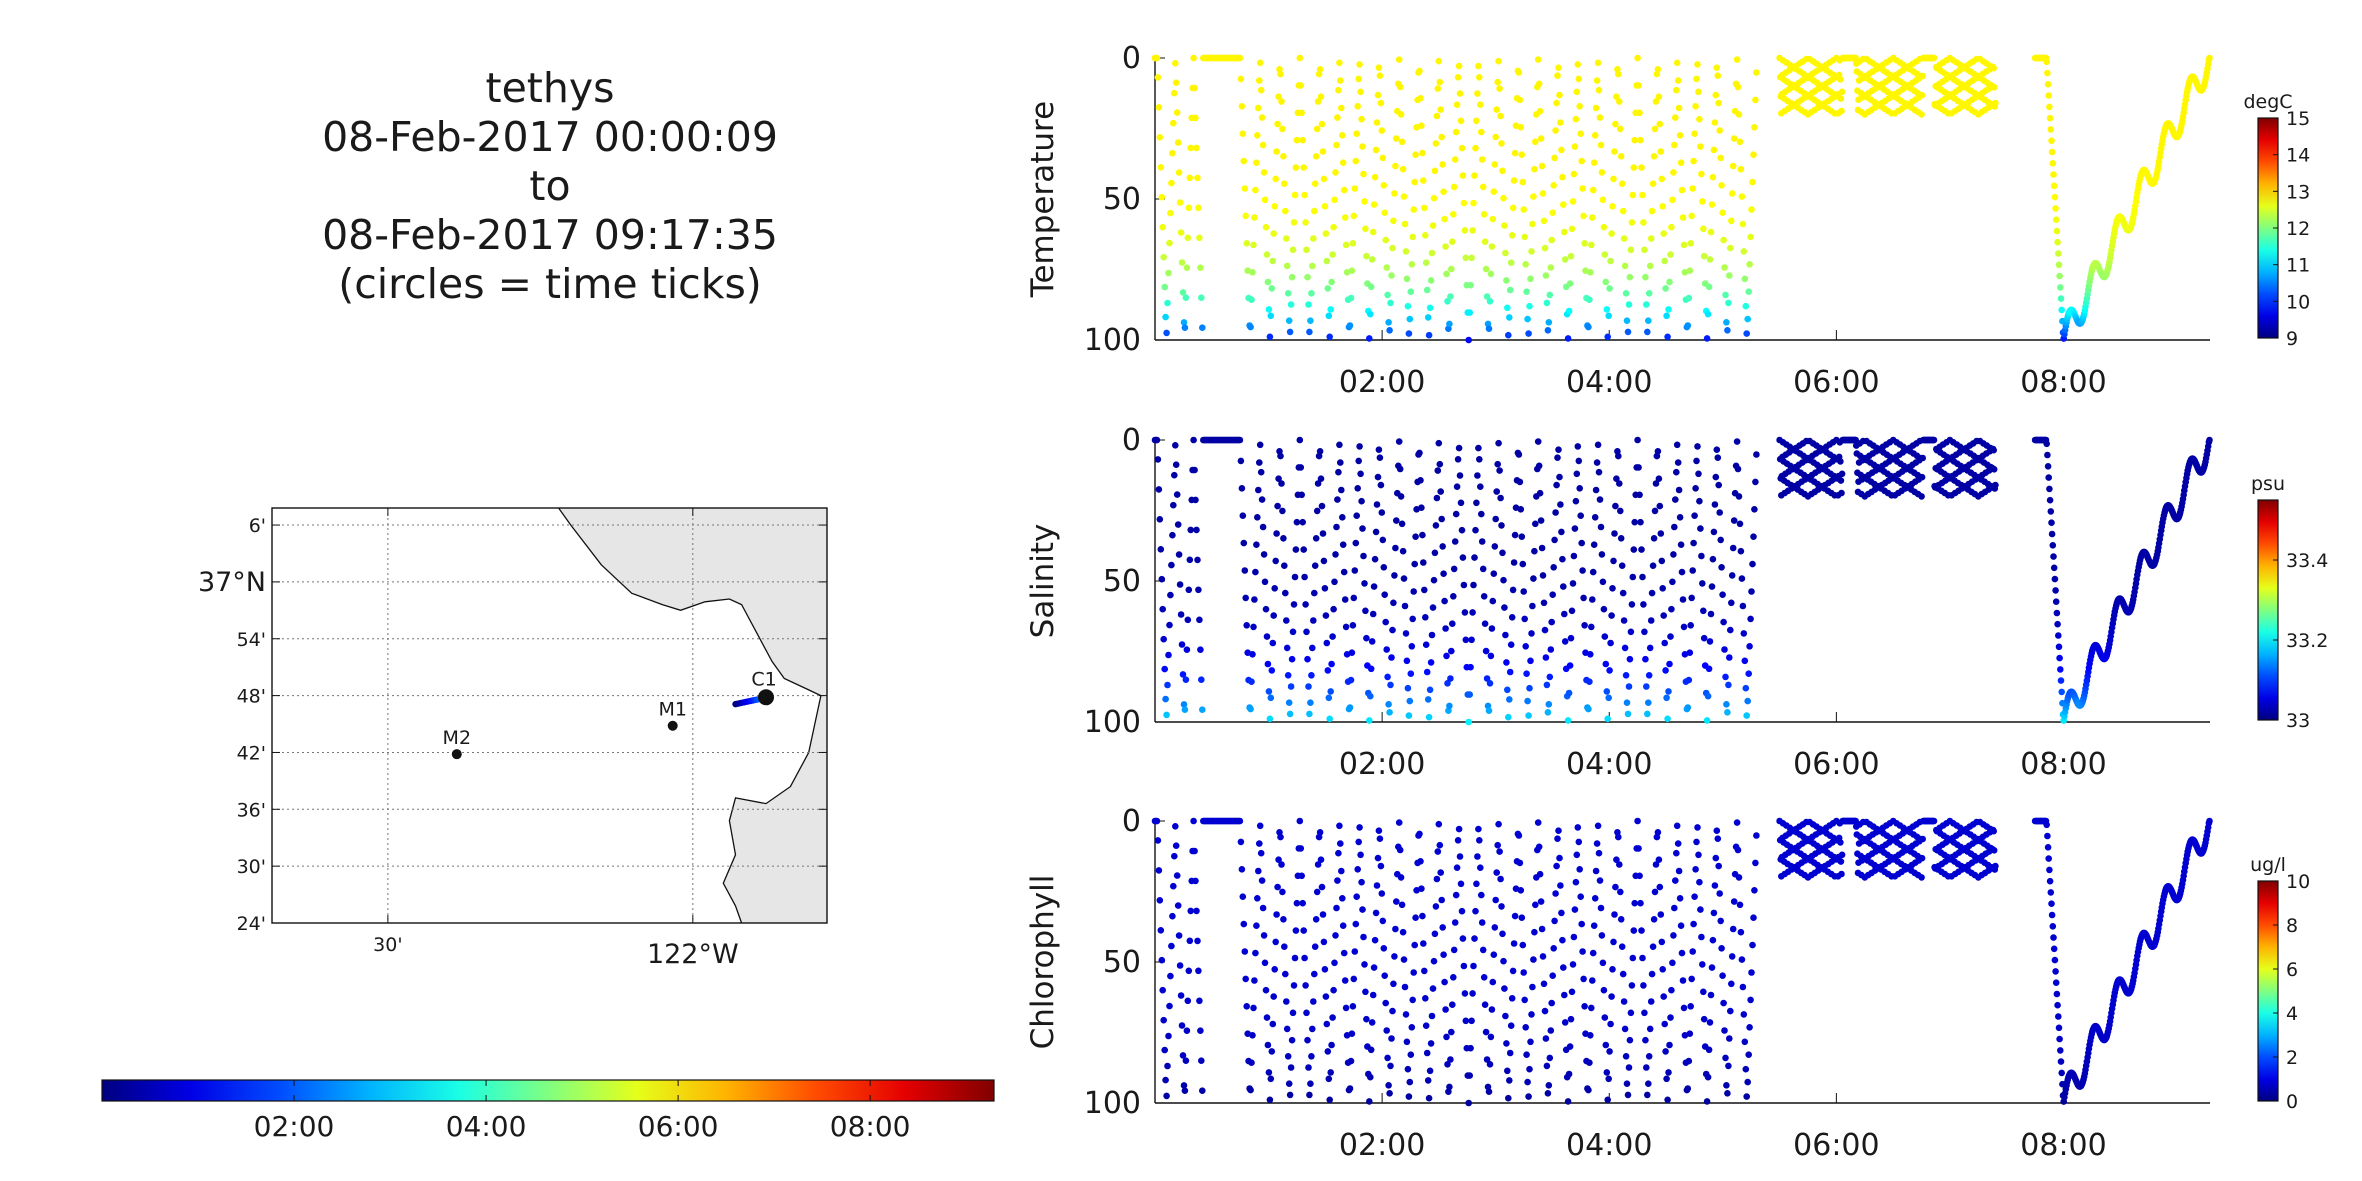 The height and width of the screenshot is (1181, 2362). Describe the element at coordinates (2268, 610) in the screenshot. I see `colorbar-fill` at that location.